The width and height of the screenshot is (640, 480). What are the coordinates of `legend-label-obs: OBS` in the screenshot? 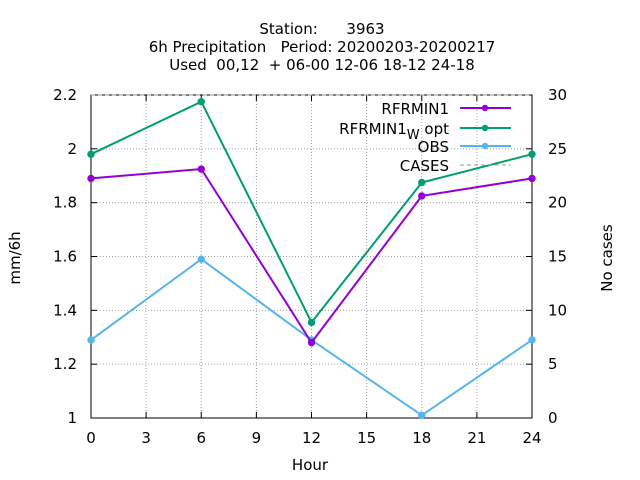 It's located at (433, 147).